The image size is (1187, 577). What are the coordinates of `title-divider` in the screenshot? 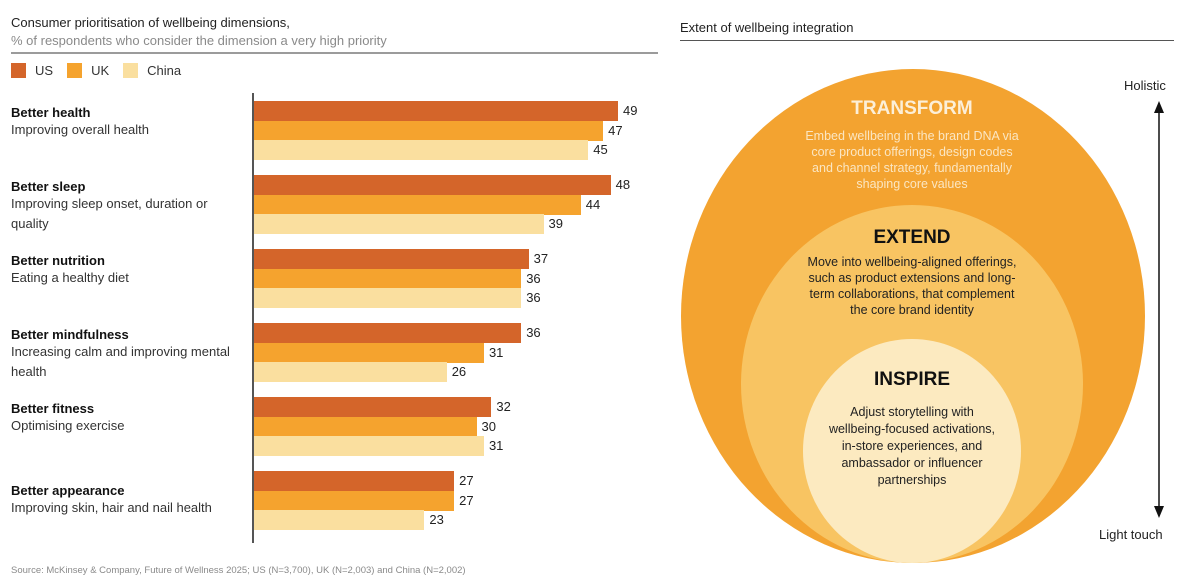 It's located at (334, 53).